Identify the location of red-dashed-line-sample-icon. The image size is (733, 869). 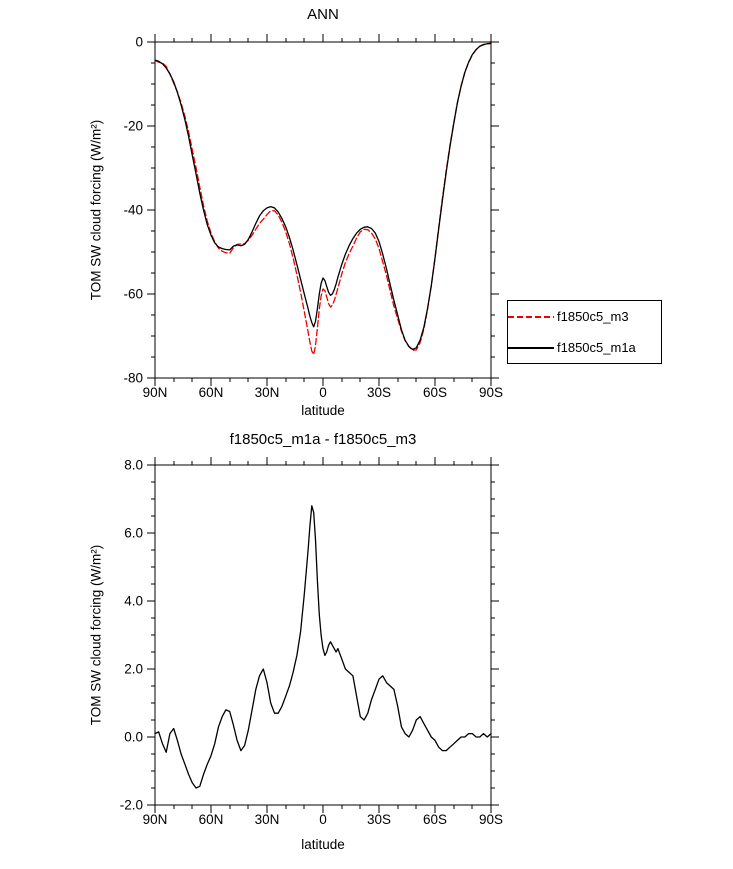
(531, 316).